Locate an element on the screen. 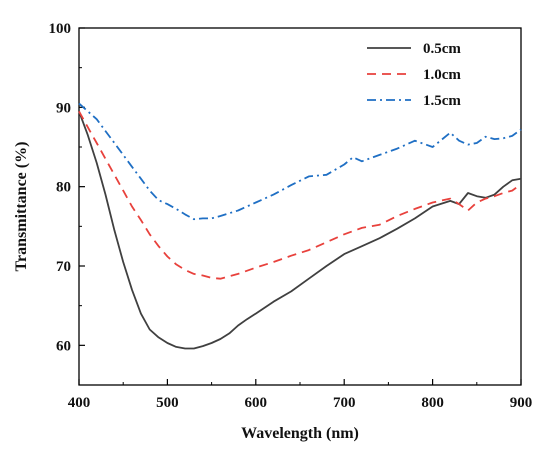  y-tick-label: 100 is located at coordinates (60, 29).